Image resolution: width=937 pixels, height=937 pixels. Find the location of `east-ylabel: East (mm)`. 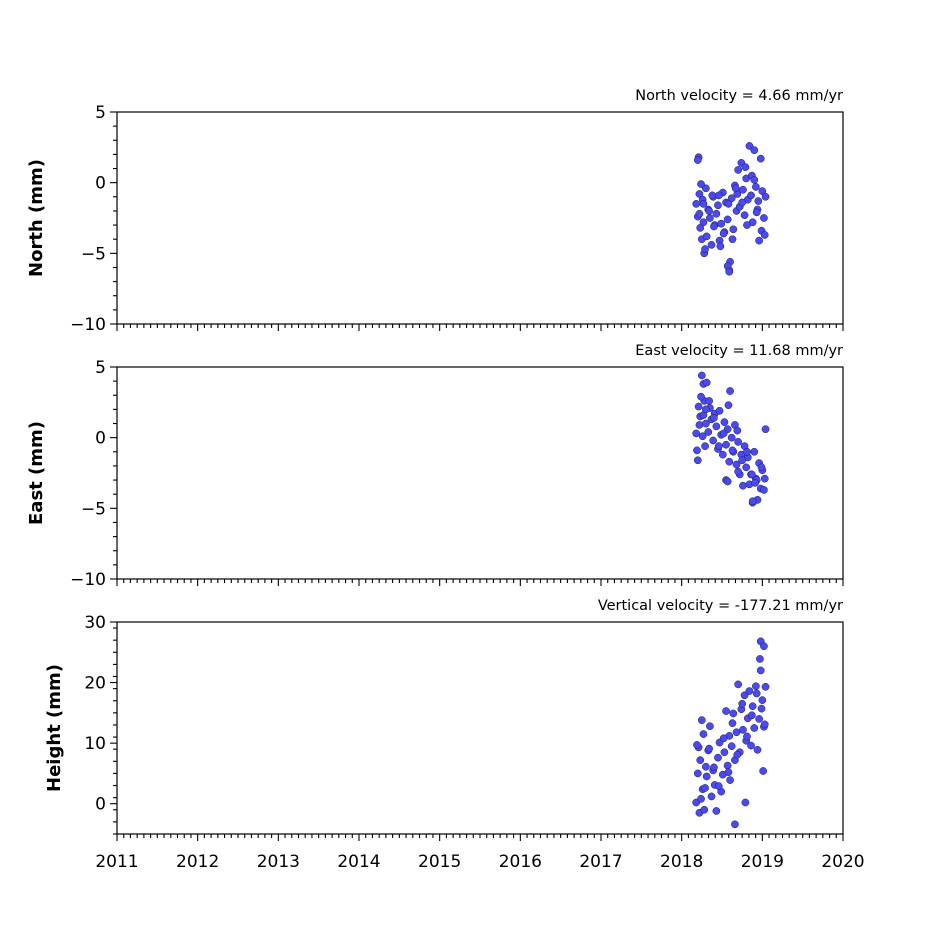

east-ylabel: East (mm) is located at coordinates (36, 473).